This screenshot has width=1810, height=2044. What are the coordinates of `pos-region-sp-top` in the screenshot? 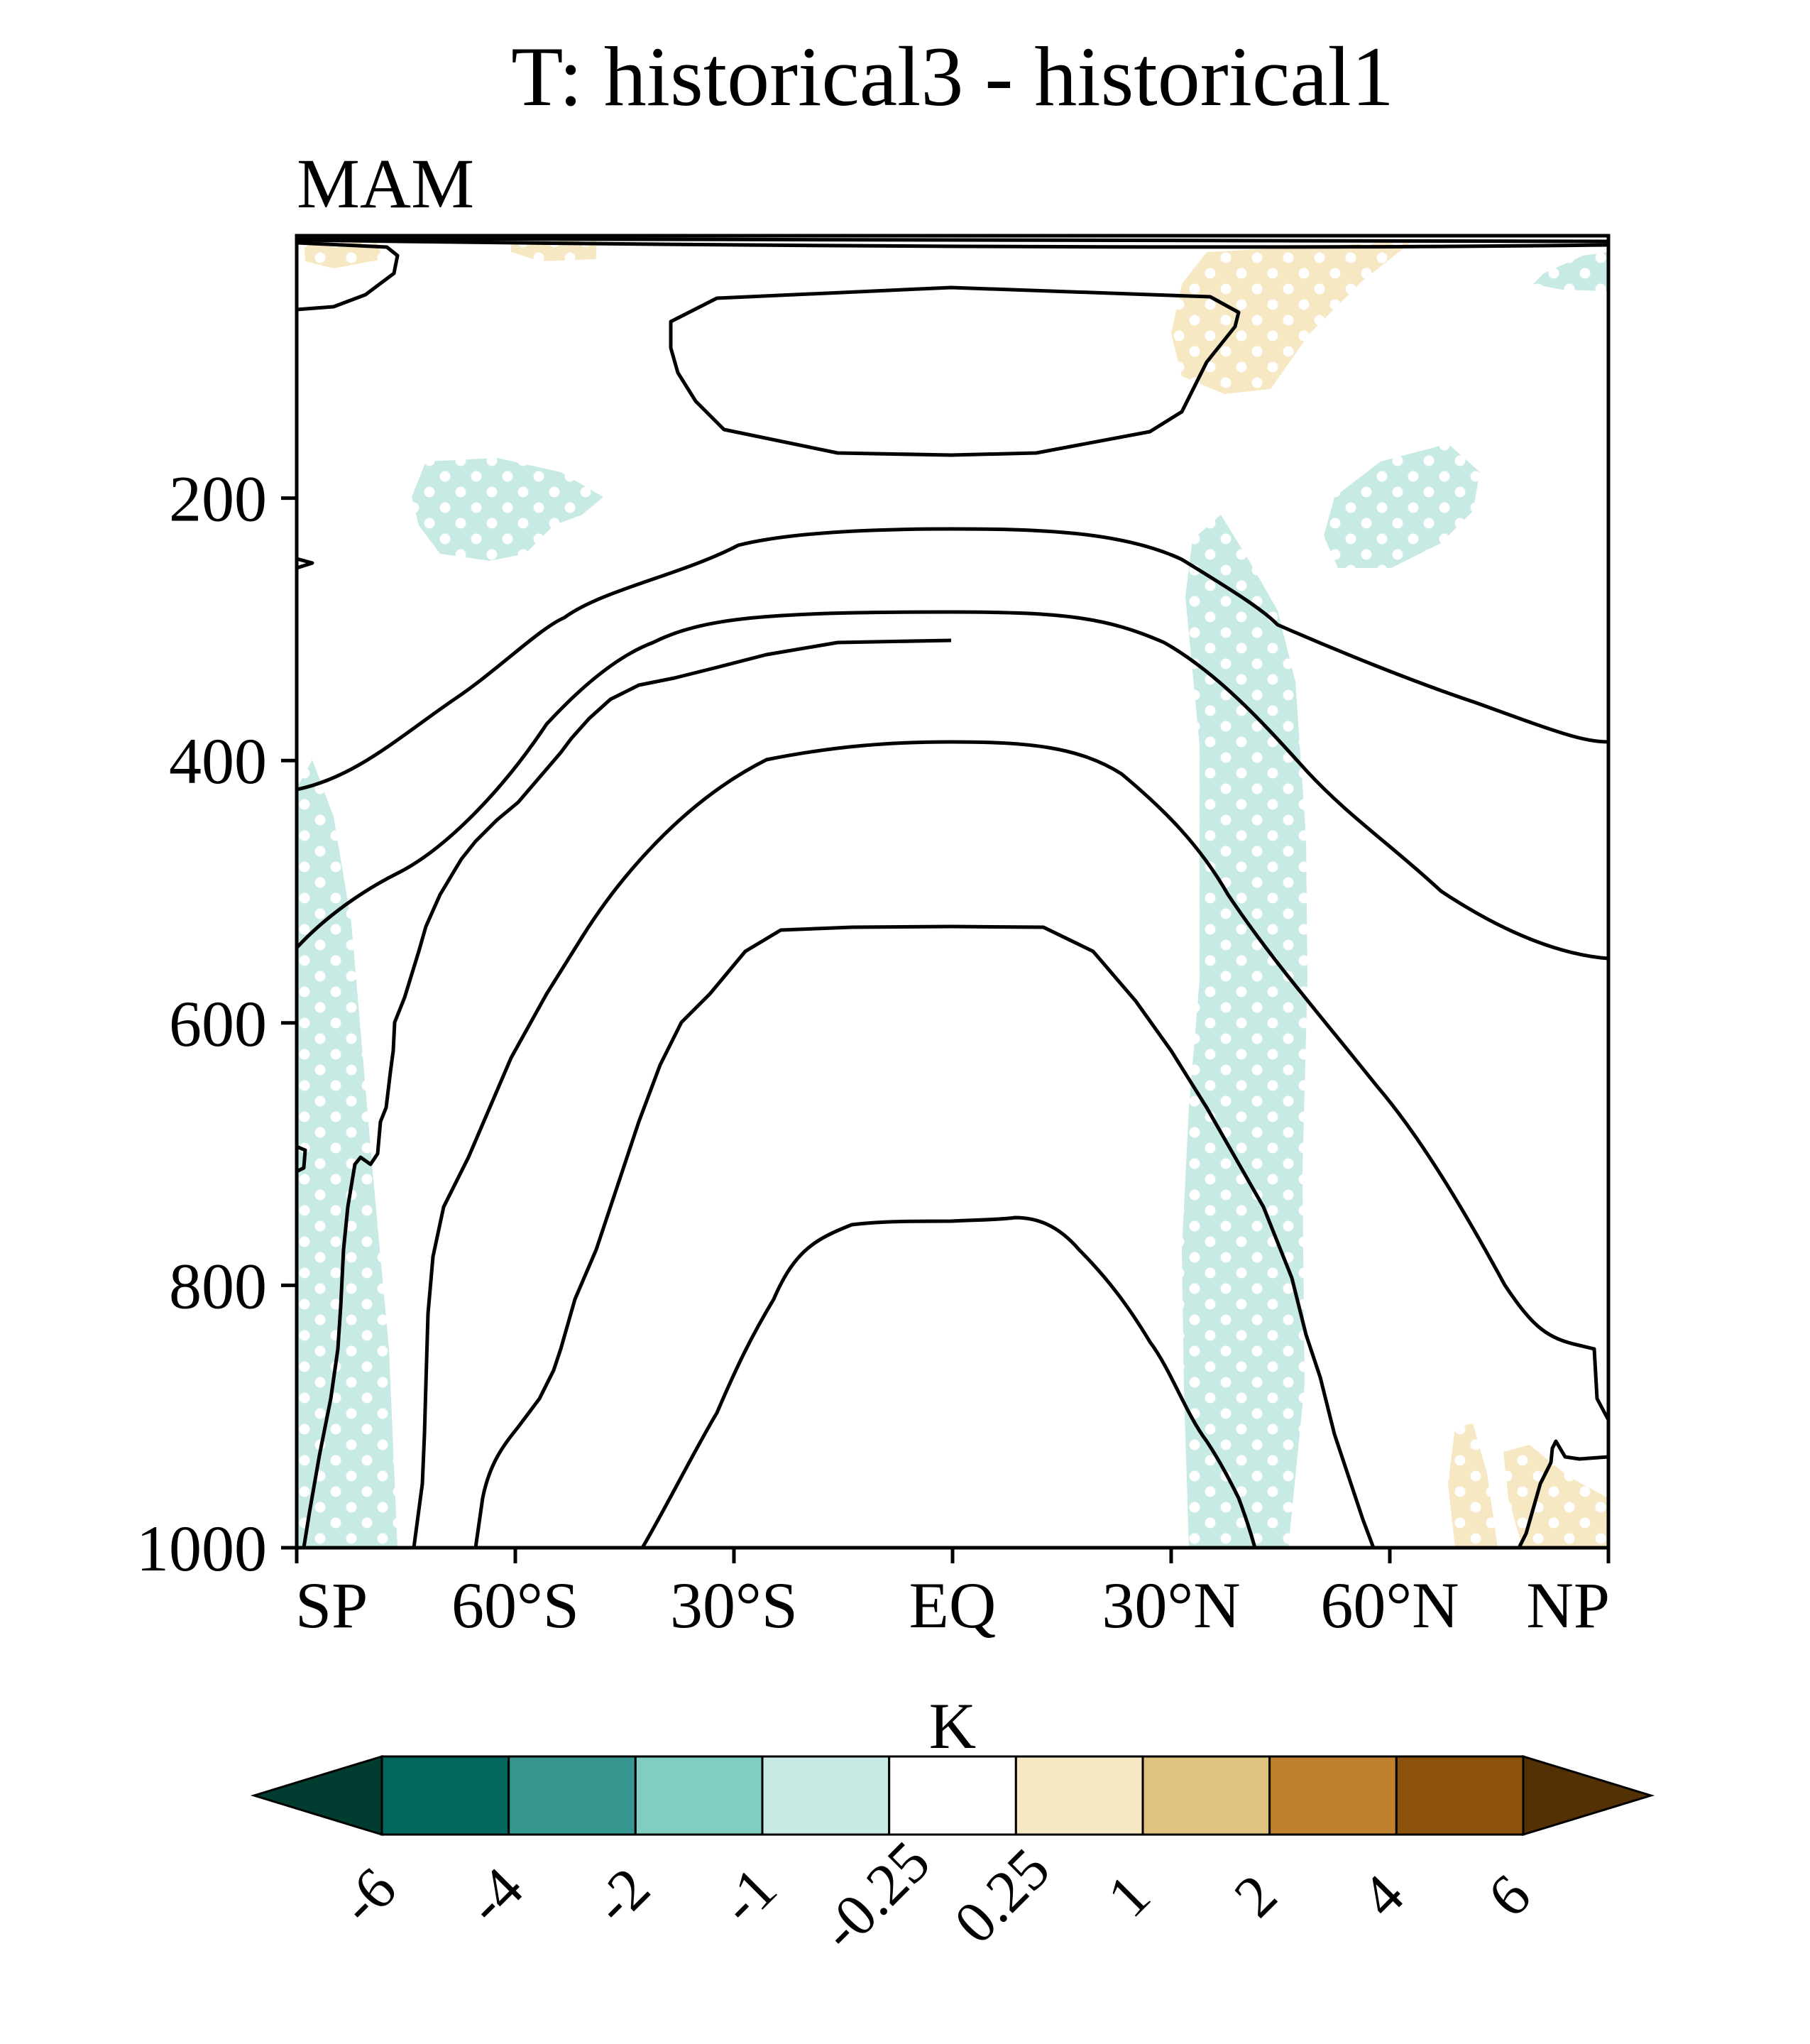 It's located at (344, 254).